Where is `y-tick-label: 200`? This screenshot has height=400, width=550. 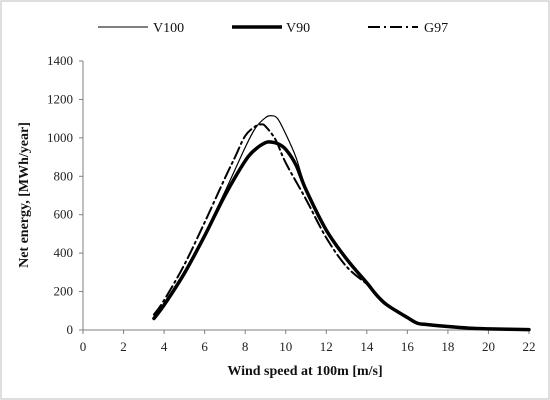 y-tick-label: 200 is located at coordinates (64, 291).